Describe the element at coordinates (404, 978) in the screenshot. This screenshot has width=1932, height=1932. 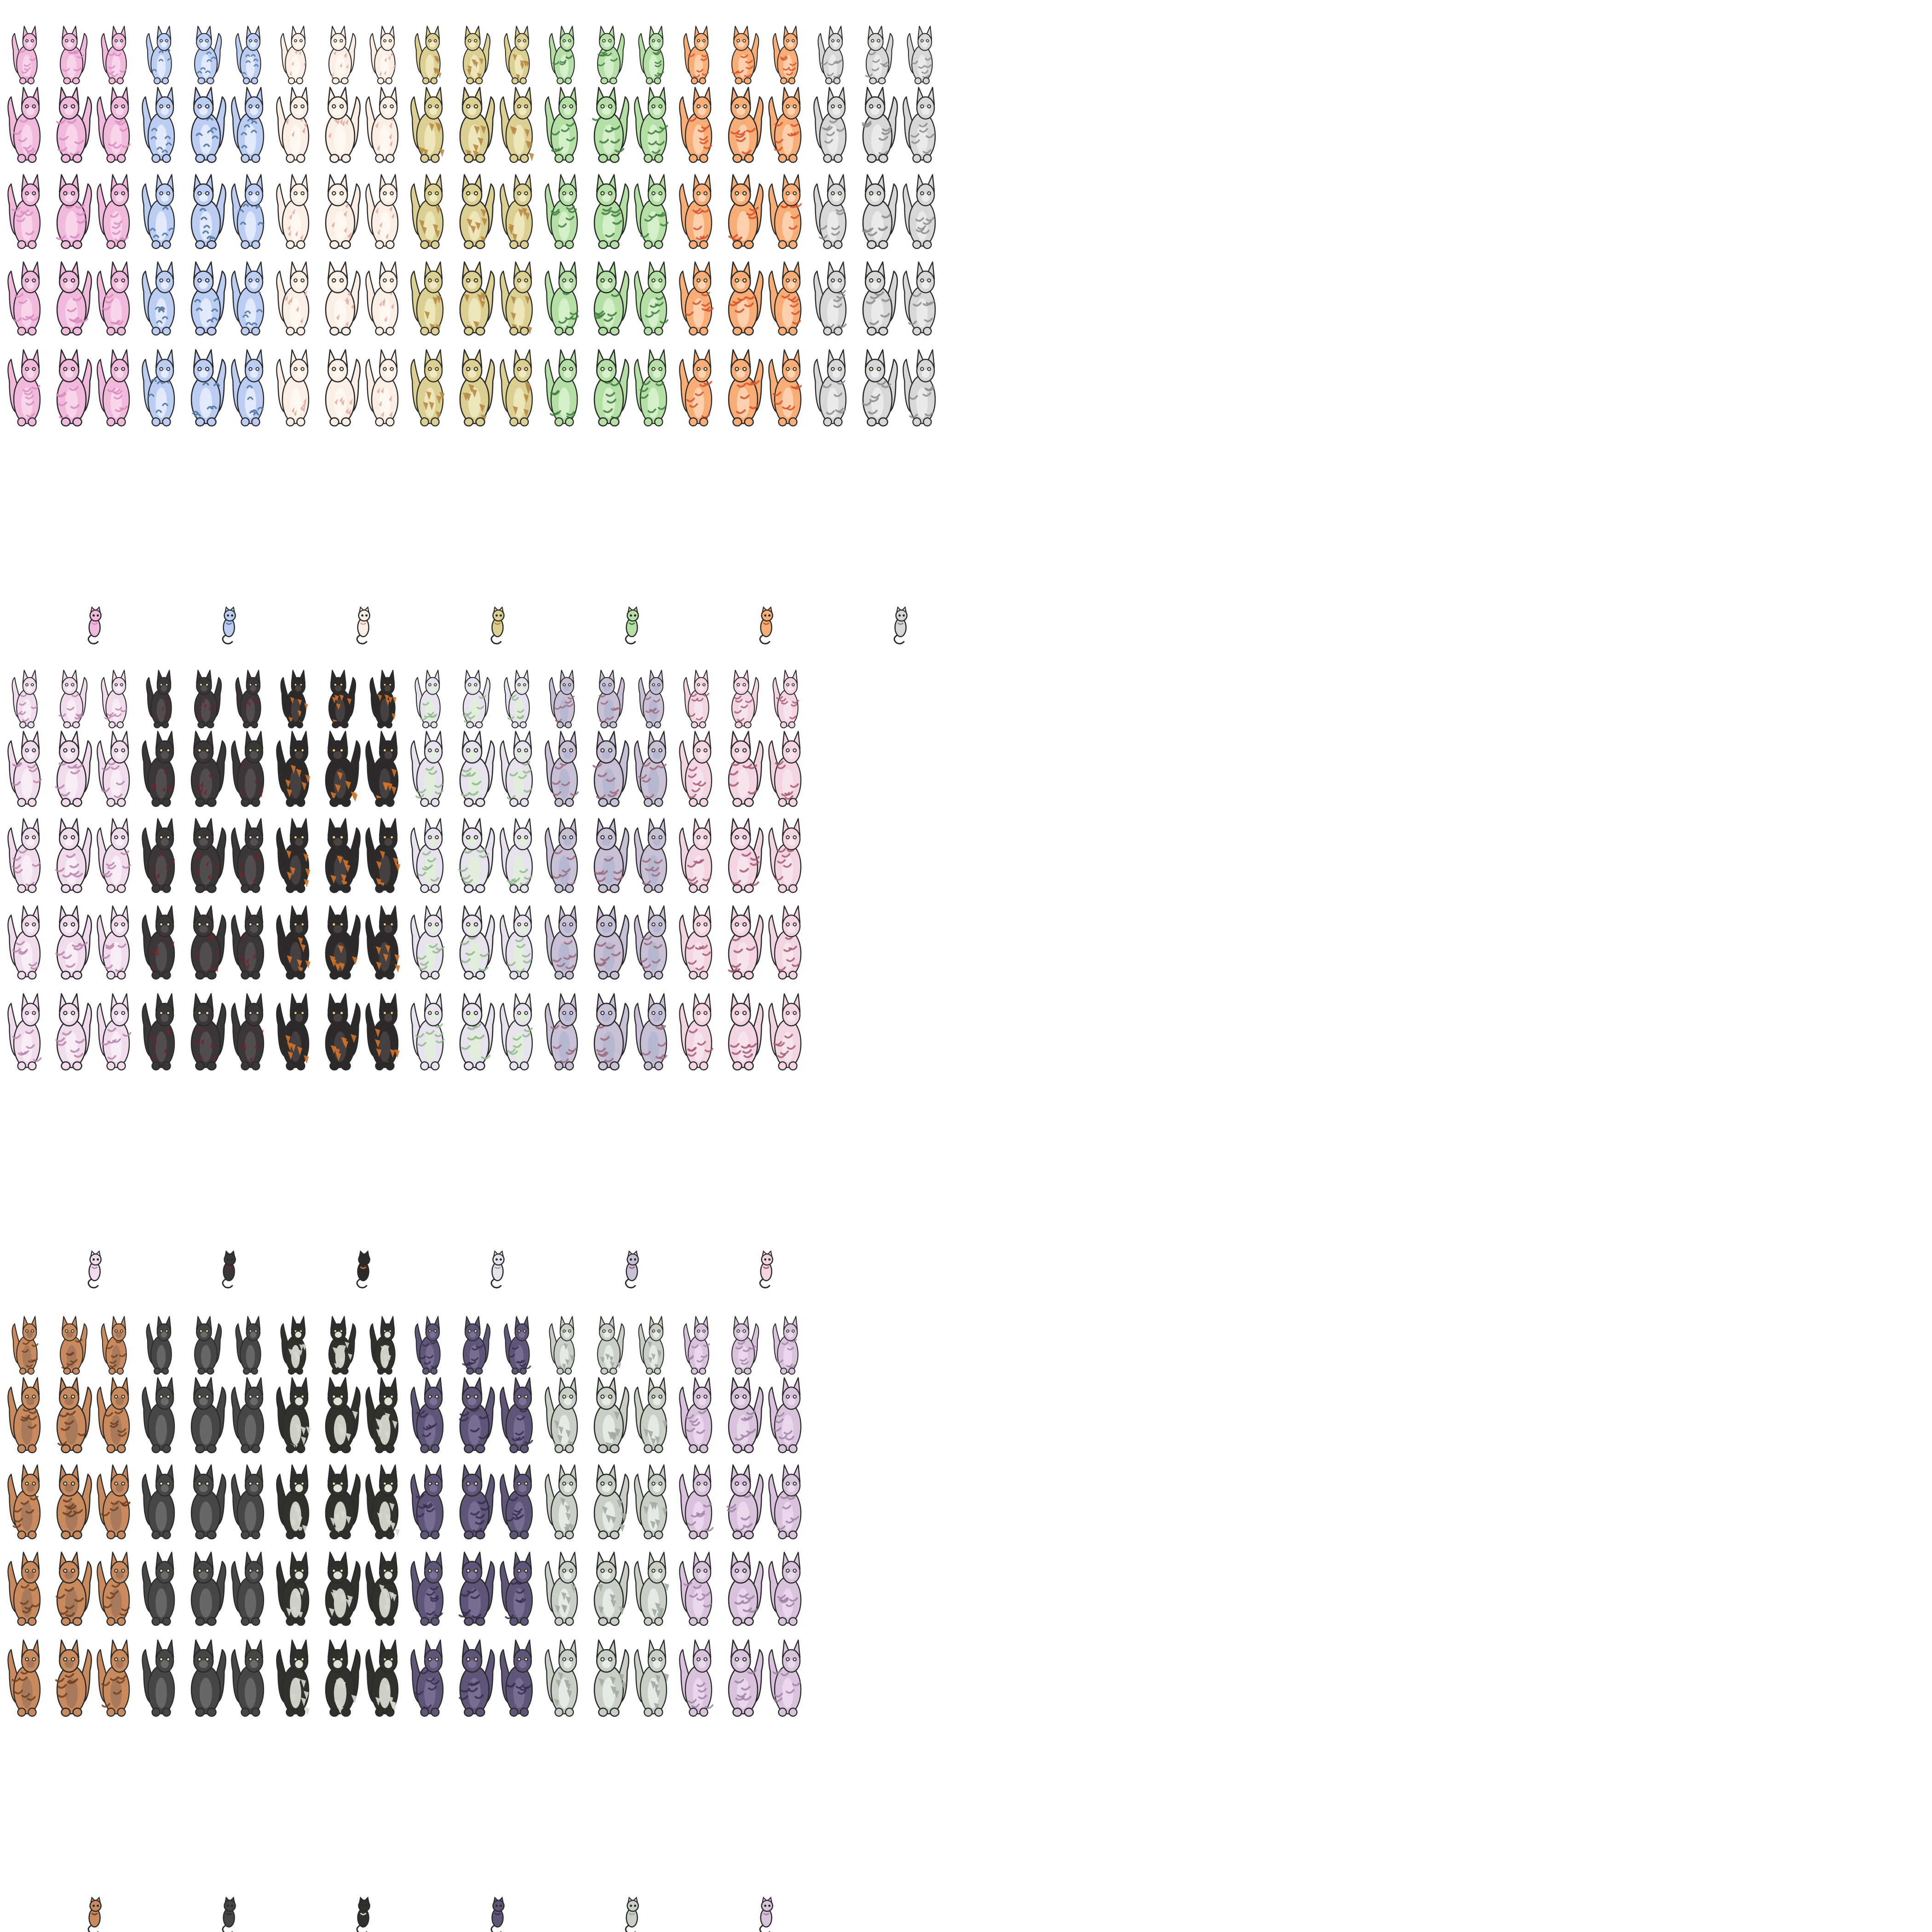
I see `palette-block` at that location.